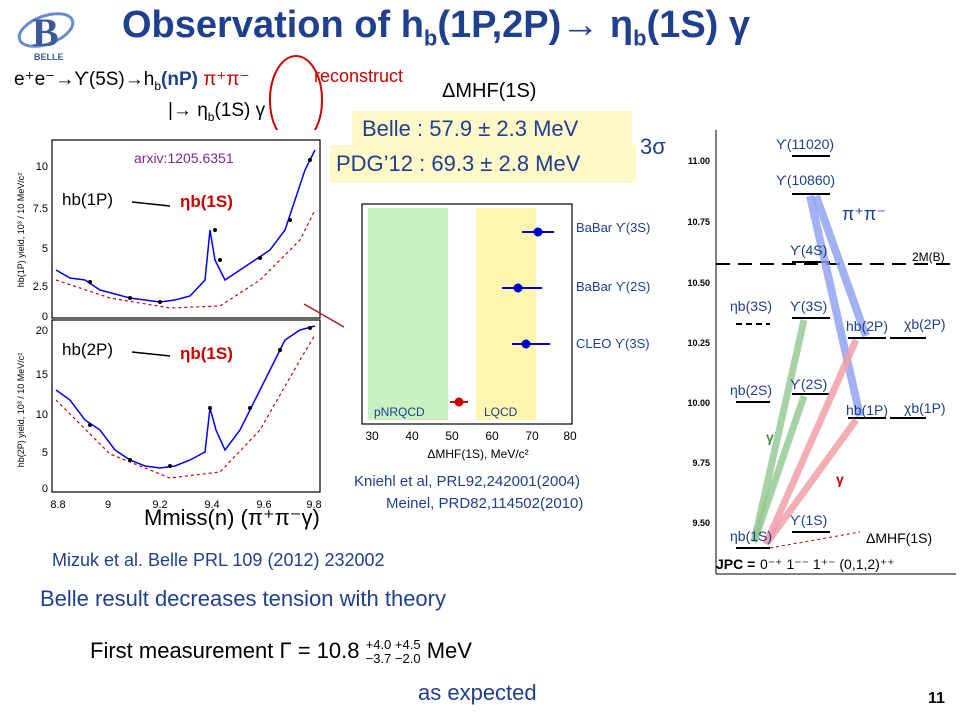 This screenshot has height=720, width=960. What do you see at coordinates (40, 209) in the screenshot?
I see `svg-text: 7.5` at bounding box center [40, 209].